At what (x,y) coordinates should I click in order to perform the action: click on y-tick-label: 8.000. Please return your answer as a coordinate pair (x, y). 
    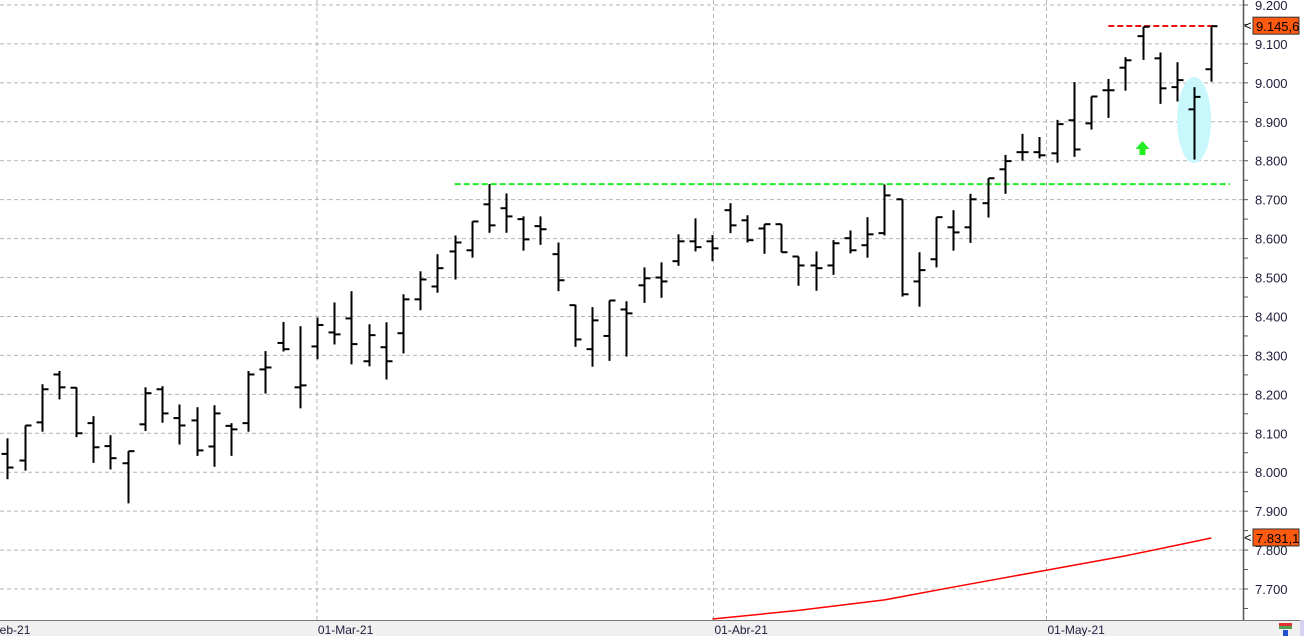
    Looking at the image, I should click on (1271, 472).